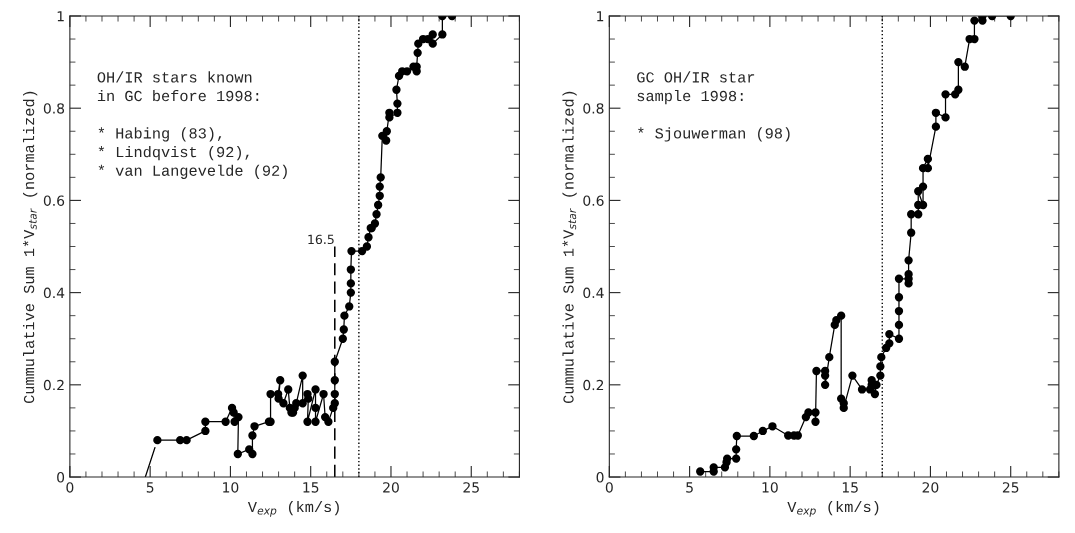 The width and height of the screenshot is (1075, 533). What do you see at coordinates (713, 106) in the screenshot?
I see `text: GC OH/IR star sample 1998: * Sjouwerman (98)` at bounding box center [713, 106].